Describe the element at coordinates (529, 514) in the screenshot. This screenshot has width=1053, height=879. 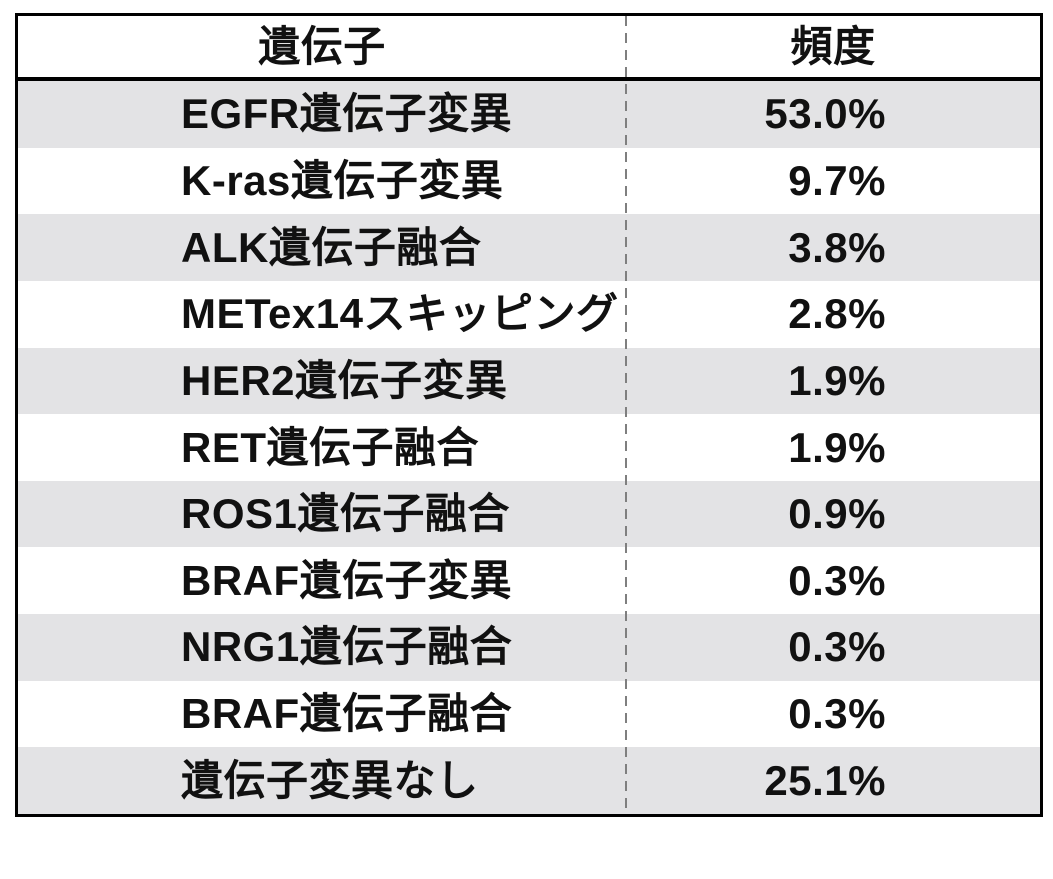
I see `table-row: ROS1遺伝子融合 0.9%` at that location.